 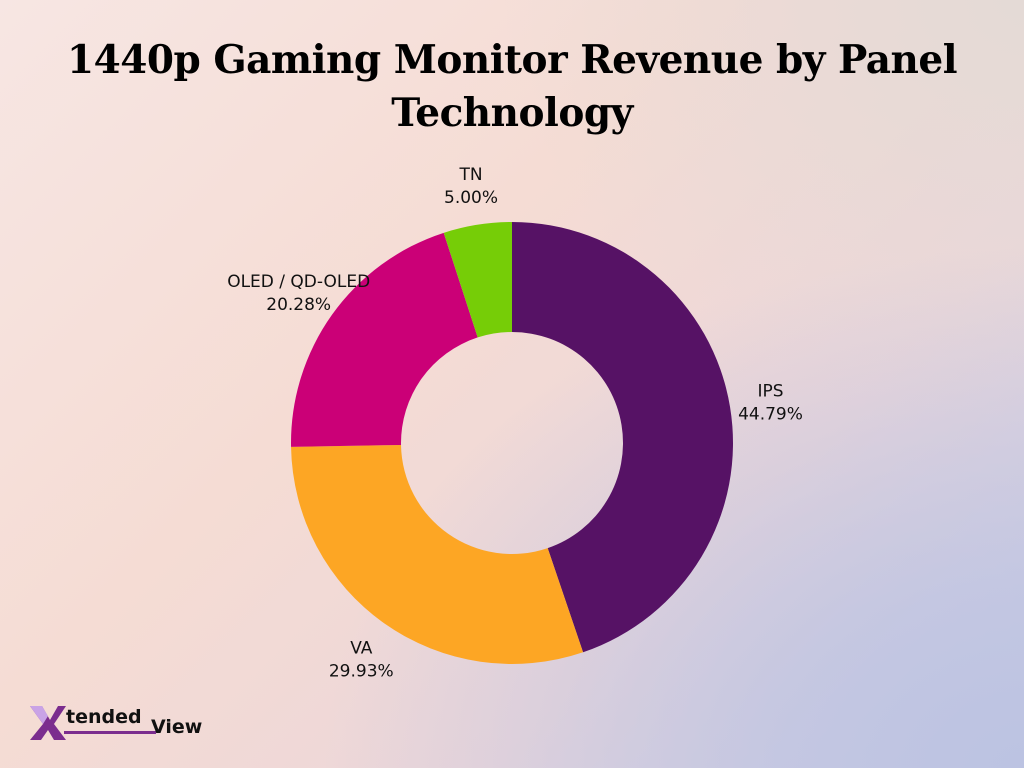 What do you see at coordinates (470, 175) in the screenshot?
I see `slice-label-name: TN` at bounding box center [470, 175].